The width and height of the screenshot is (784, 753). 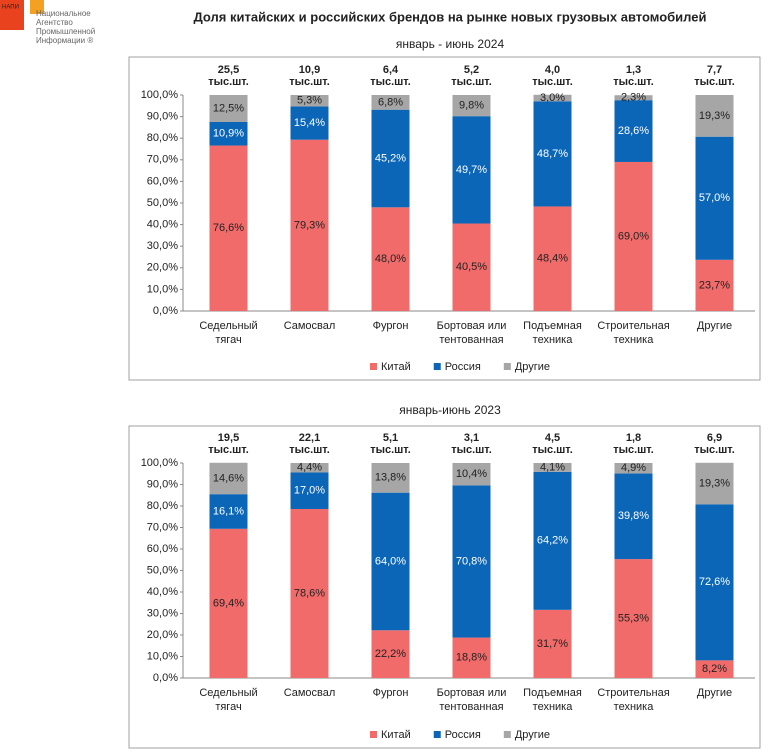 I want to click on data-label: 2,3%, so click(x=633, y=98).